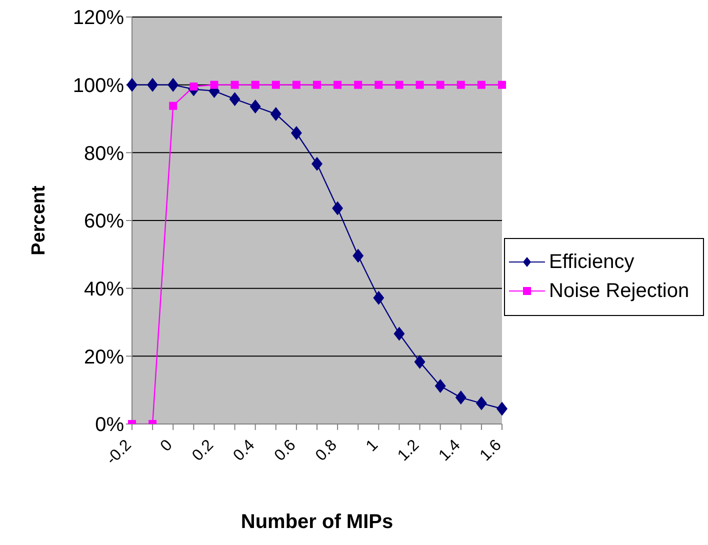 This screenshot has width=708, height=545. Describe the element at coordinates (104, 221) in the screenshot. I see `y-tick-label: 60%` at that location.